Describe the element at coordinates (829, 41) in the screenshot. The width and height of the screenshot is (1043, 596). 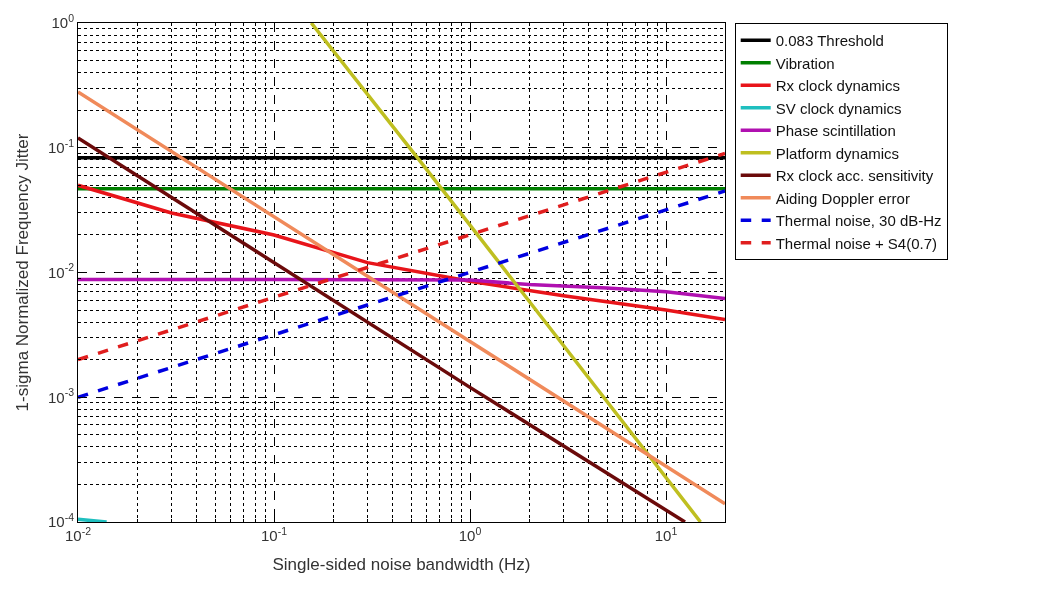
I see `legend-label: 0.083 Threshold` at that location.